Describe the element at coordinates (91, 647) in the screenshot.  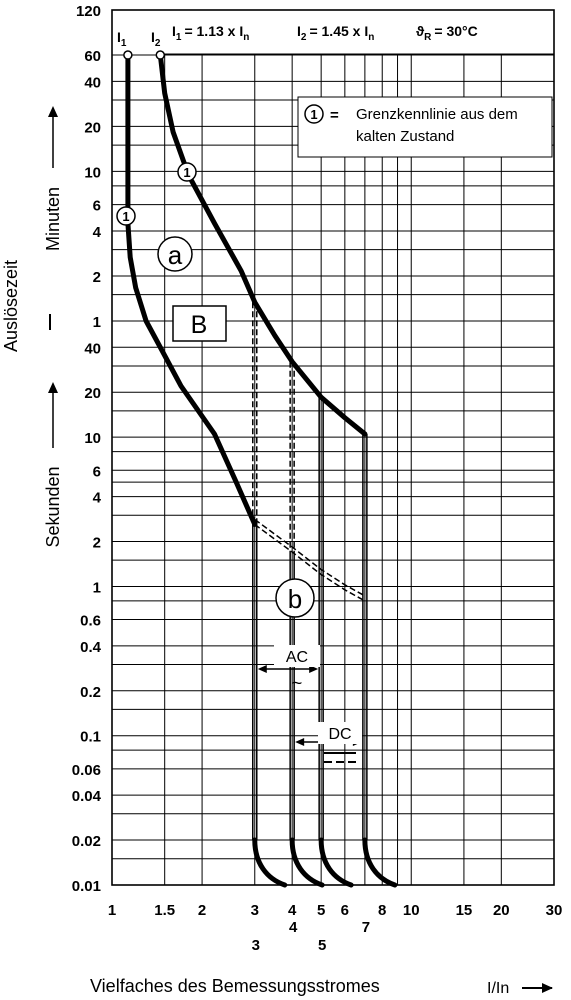
I see `y-tick-label: 0.4` at that location.